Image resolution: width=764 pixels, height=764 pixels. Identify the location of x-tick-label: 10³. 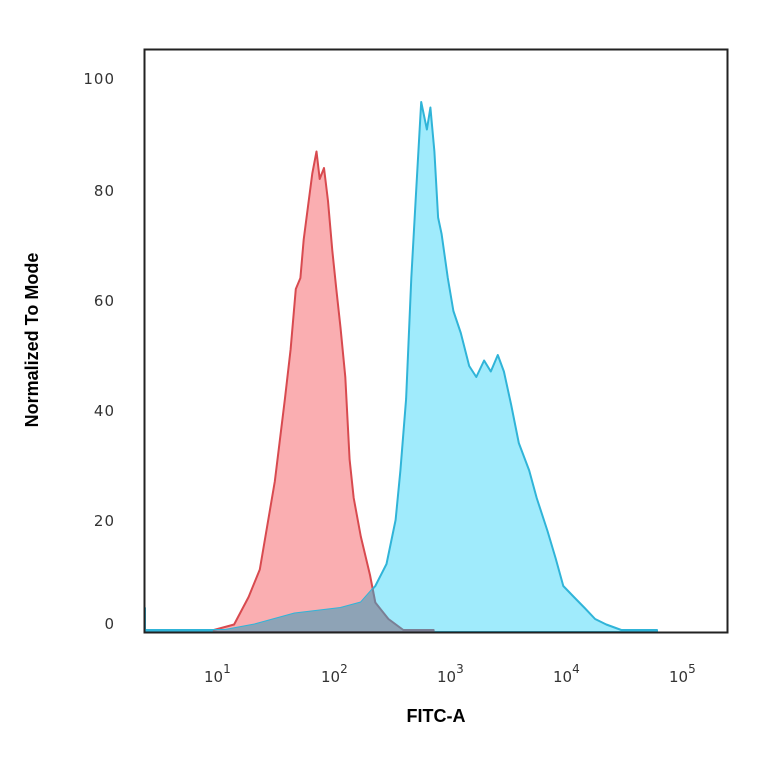
(450, 674).